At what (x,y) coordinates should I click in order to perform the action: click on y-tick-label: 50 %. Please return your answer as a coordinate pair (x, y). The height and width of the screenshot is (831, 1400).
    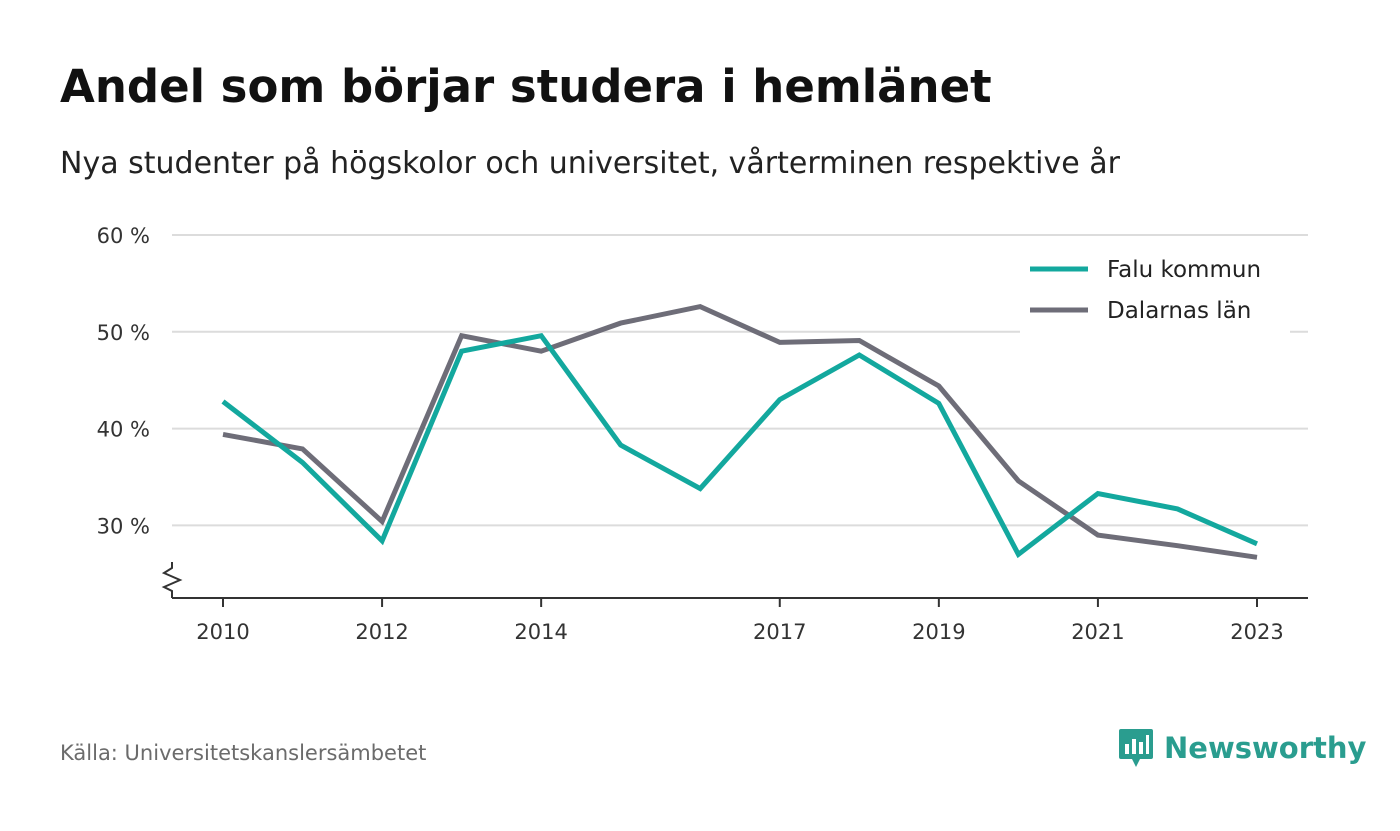
    Looking at the image, I should click on (123, 333).